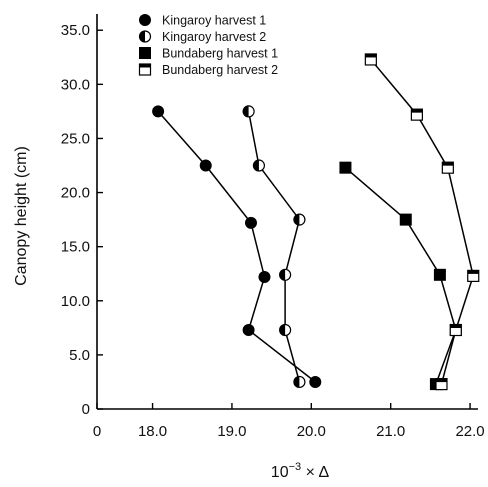  I want to click on y-tick-label: 5.0, so click(79, 355).